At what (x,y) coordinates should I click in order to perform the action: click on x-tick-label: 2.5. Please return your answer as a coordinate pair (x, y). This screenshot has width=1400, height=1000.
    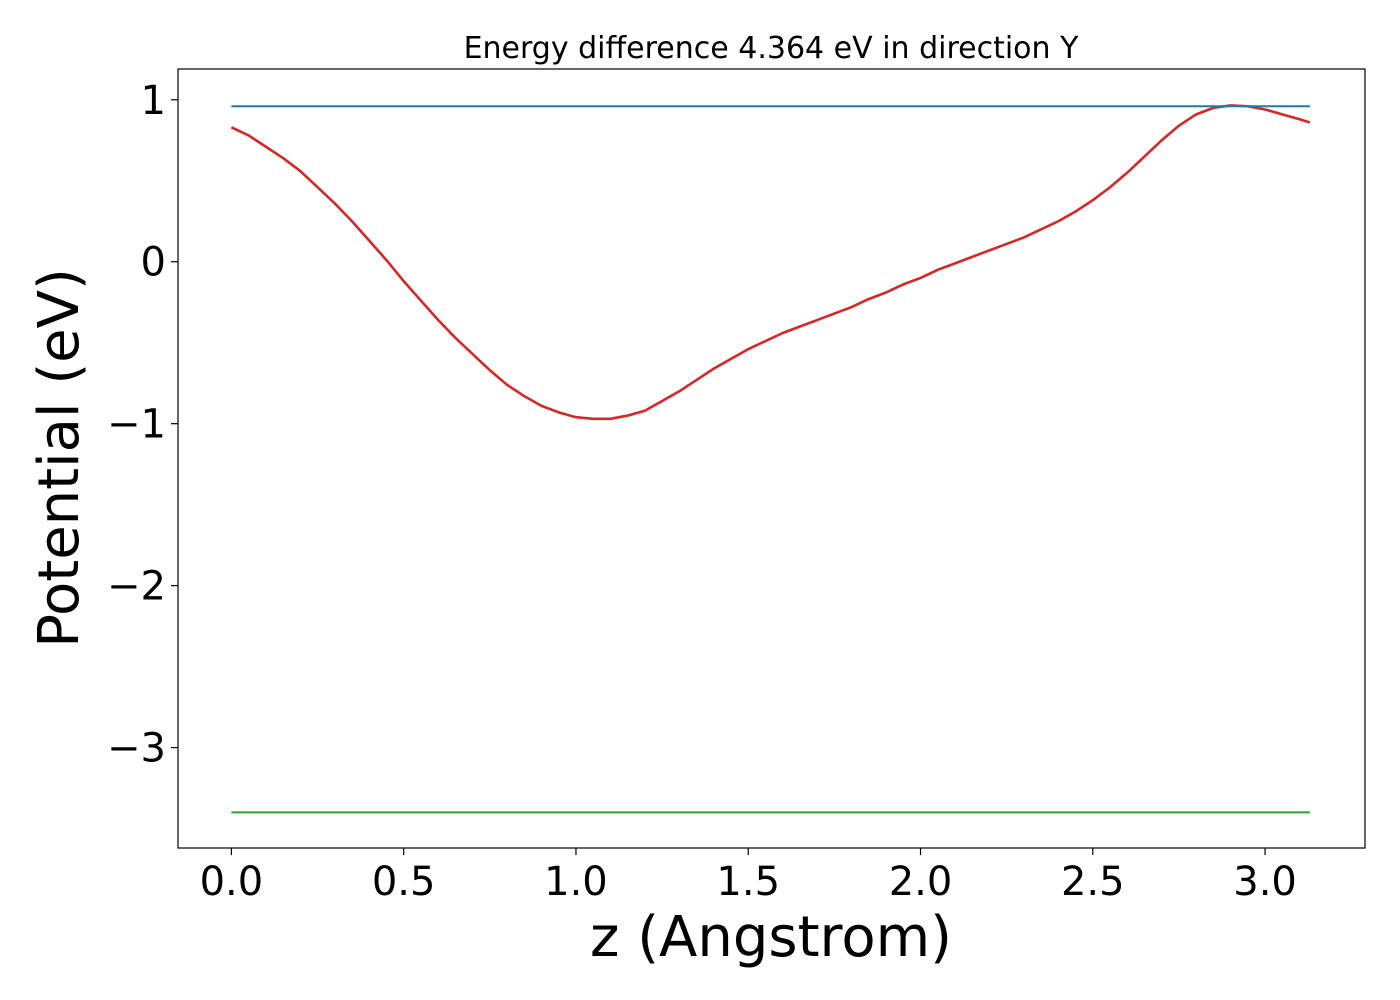
    Looking at the image, I should click on (1093, 882).